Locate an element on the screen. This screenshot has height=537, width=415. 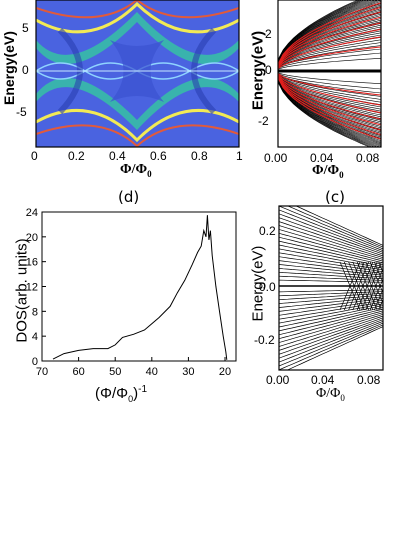
panel-c-xtick-1: 0.04 is located at coordinates (323, 380).